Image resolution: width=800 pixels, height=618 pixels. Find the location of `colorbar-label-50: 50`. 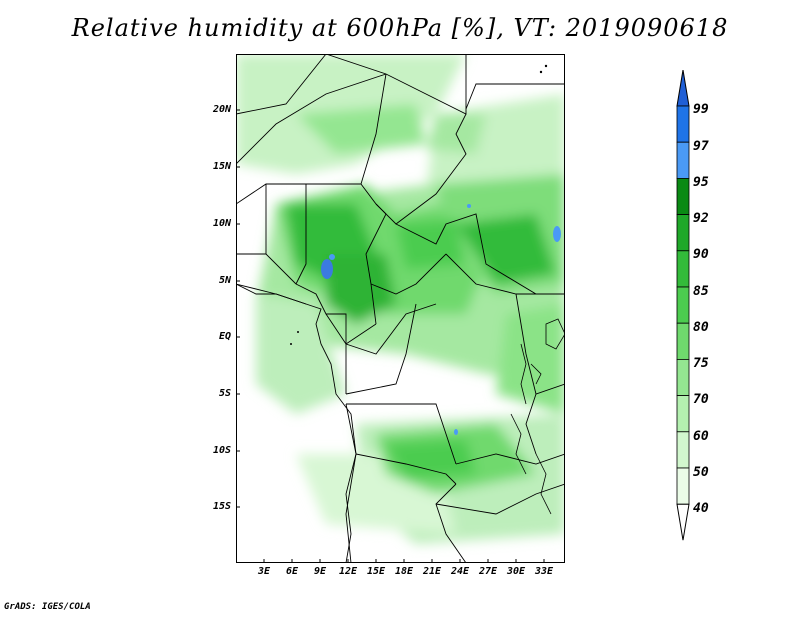

colorbar-label-50: 50 is located at coordinates (701, 472).